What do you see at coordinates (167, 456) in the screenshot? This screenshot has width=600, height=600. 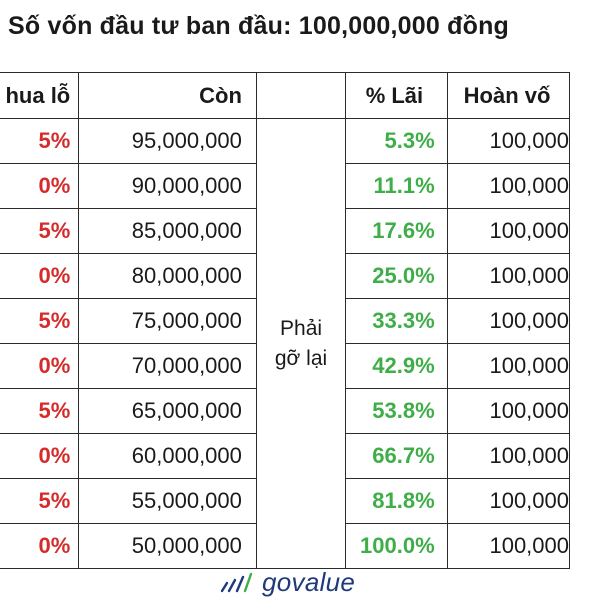 I see `remaining-amount-cell: 60,000,000` at bounding box center [167, 456].